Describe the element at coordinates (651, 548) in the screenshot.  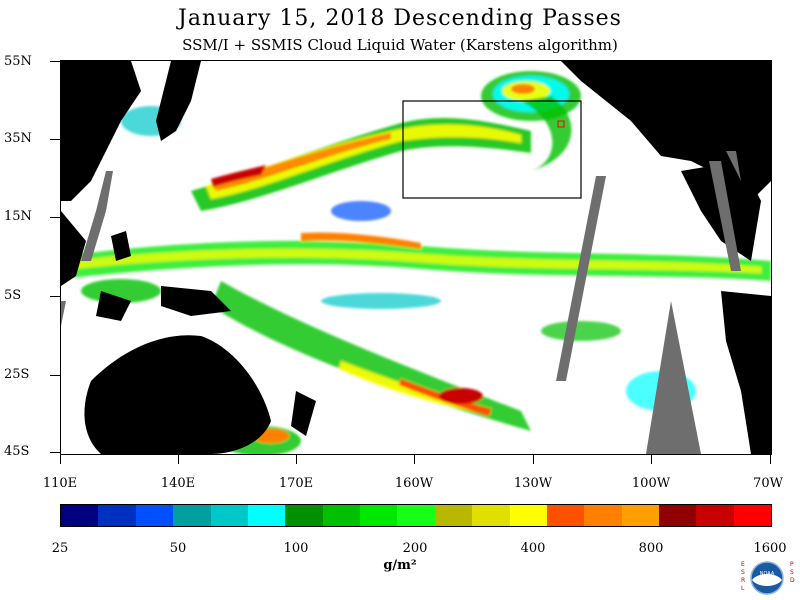
I see `colorbar-tick-label: 800` at that location.